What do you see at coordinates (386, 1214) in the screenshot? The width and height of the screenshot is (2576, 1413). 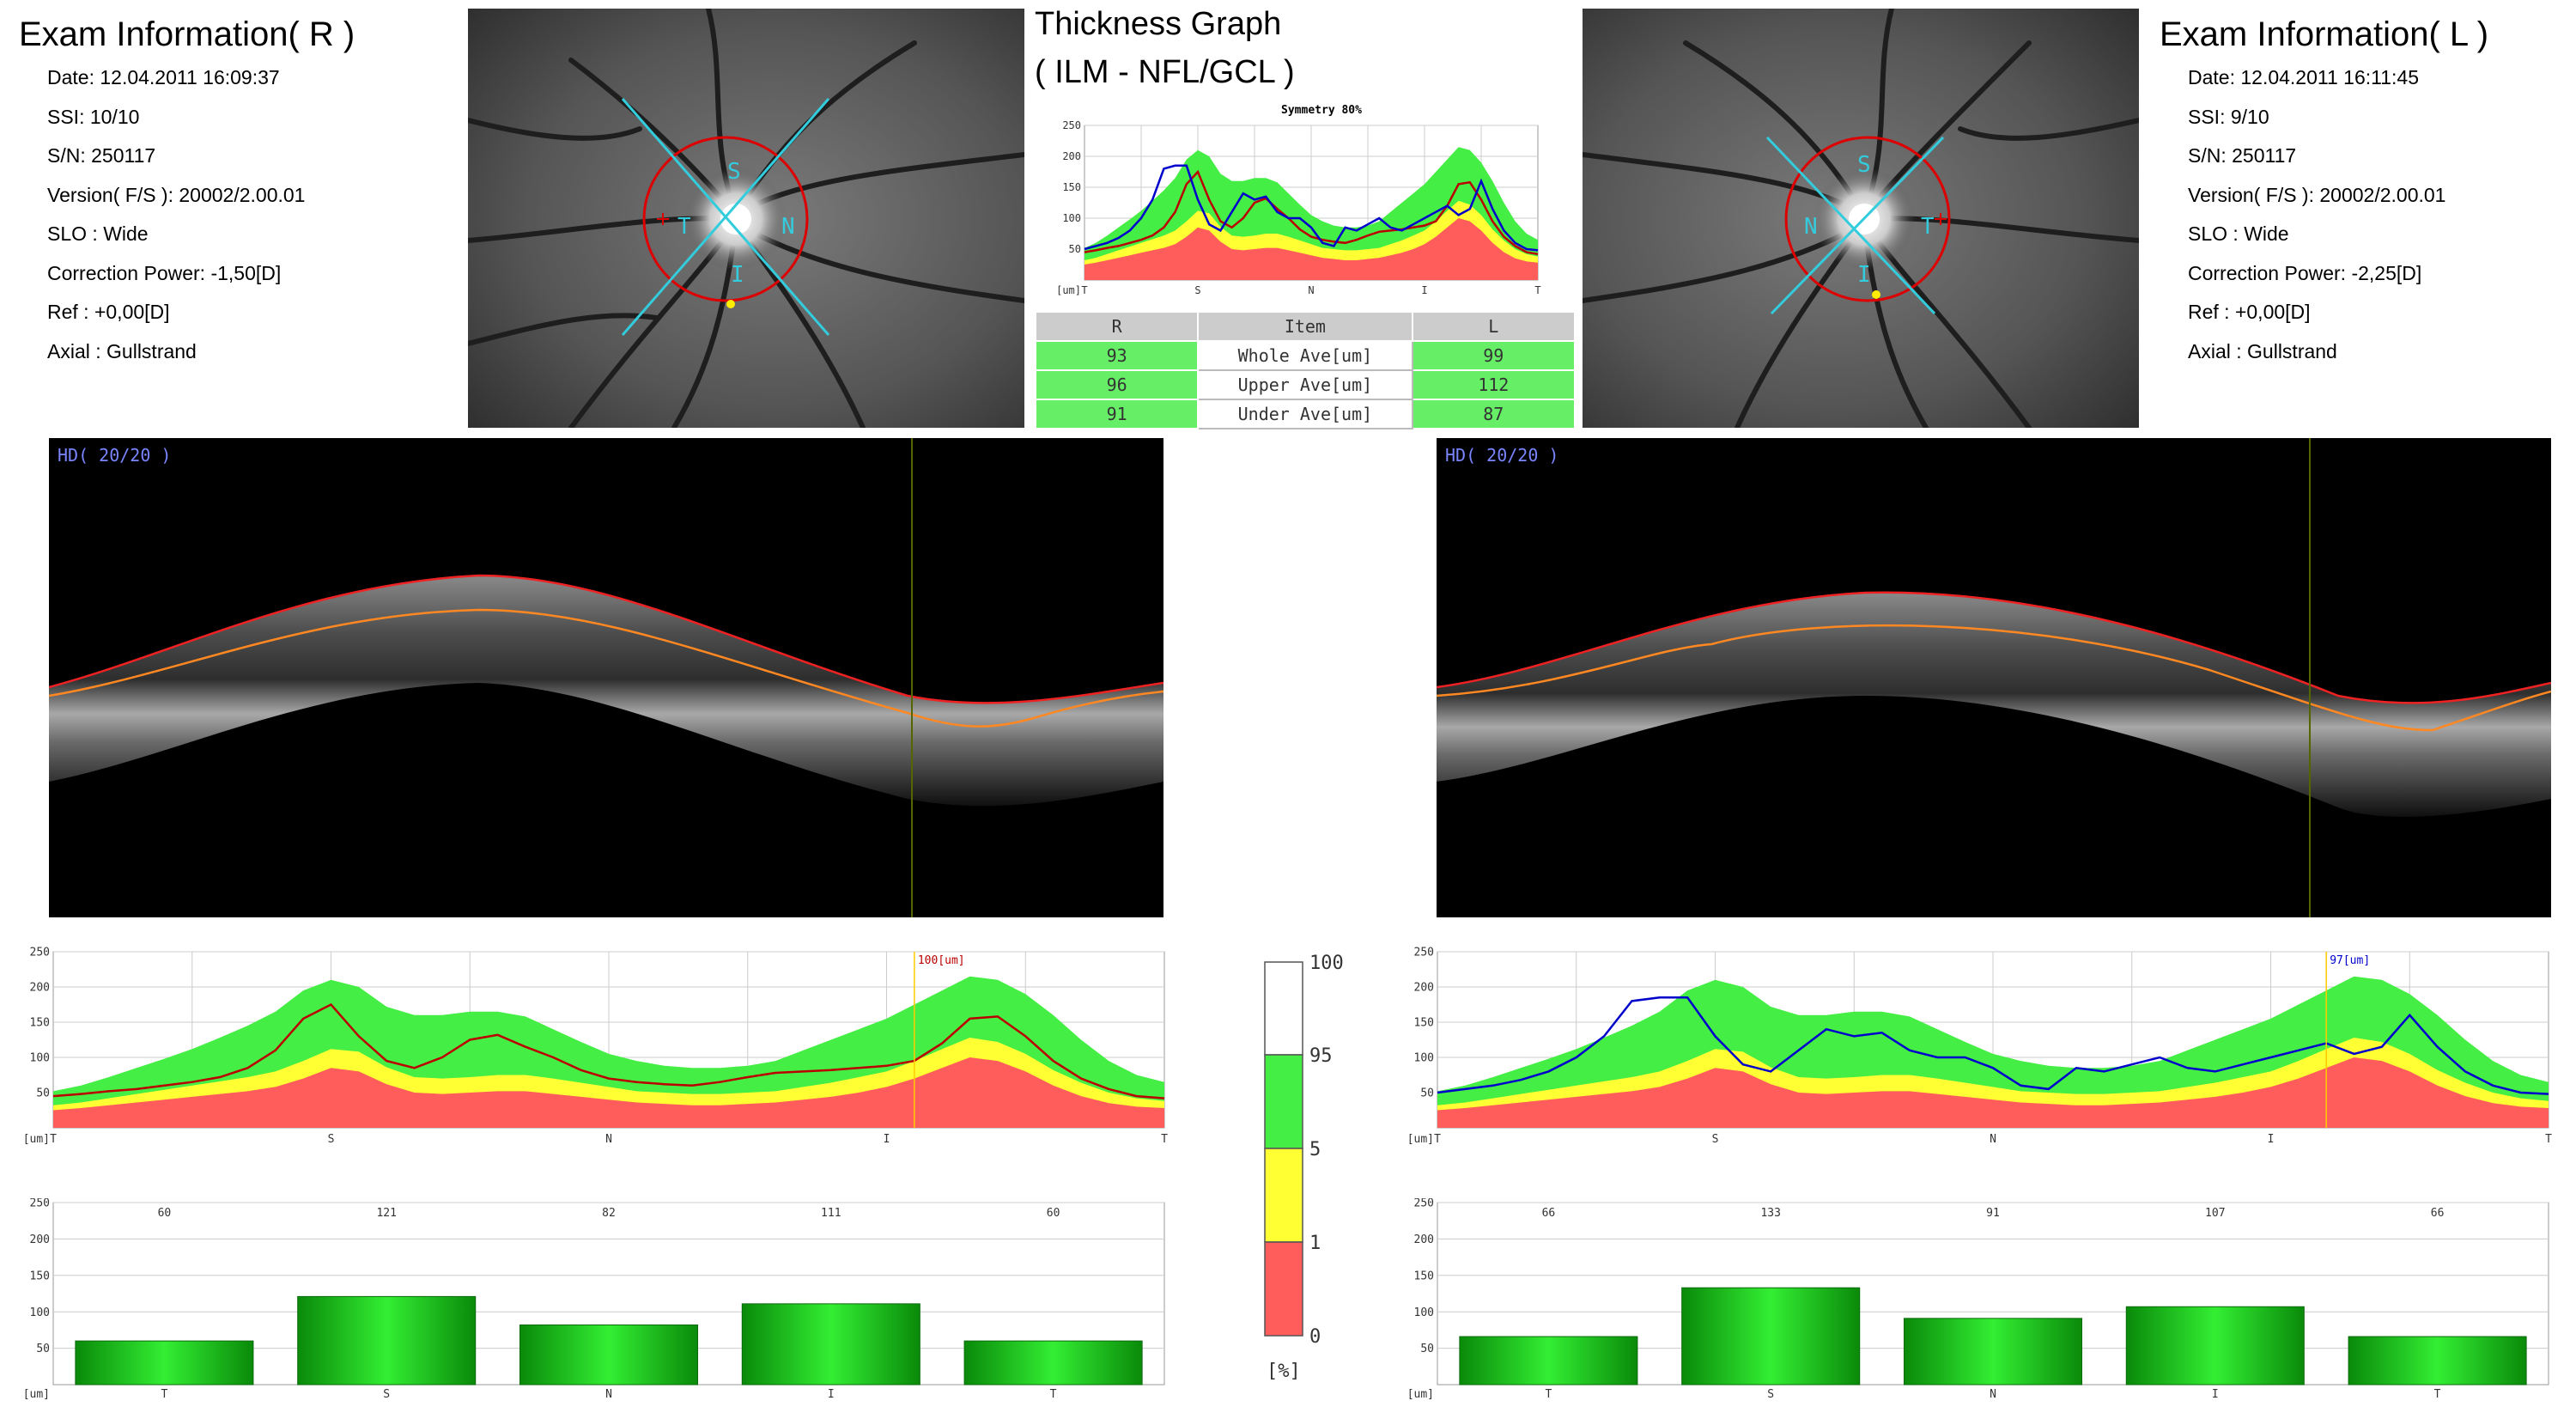 I see `bar-value-label: 121` at bounding box center [386, 1214].